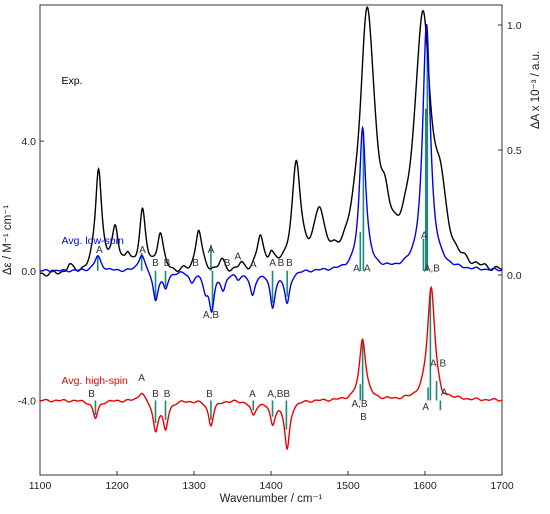 The width and height of the screenshot is (550, 514). I want to click on y-right-tick-label: 0.0, so click(514, 276).